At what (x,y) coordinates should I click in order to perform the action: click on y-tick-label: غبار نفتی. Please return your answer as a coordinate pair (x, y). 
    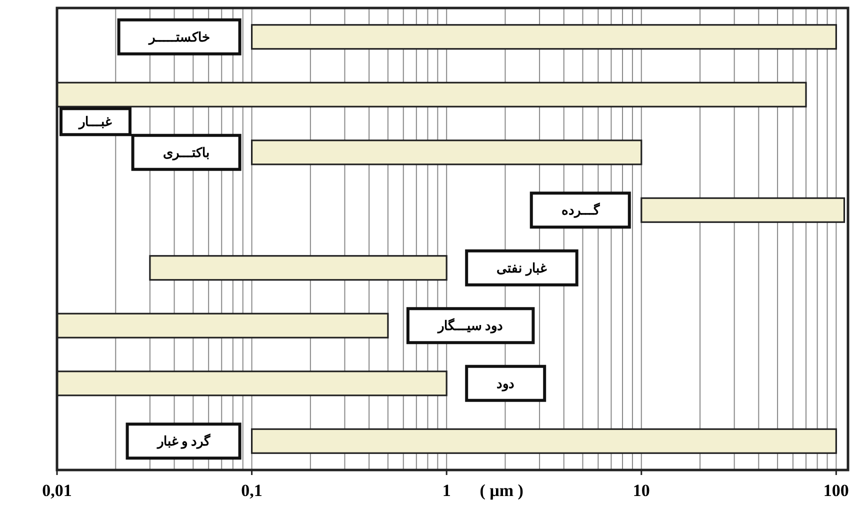
    Looking at the image, I should click on (521, 268).